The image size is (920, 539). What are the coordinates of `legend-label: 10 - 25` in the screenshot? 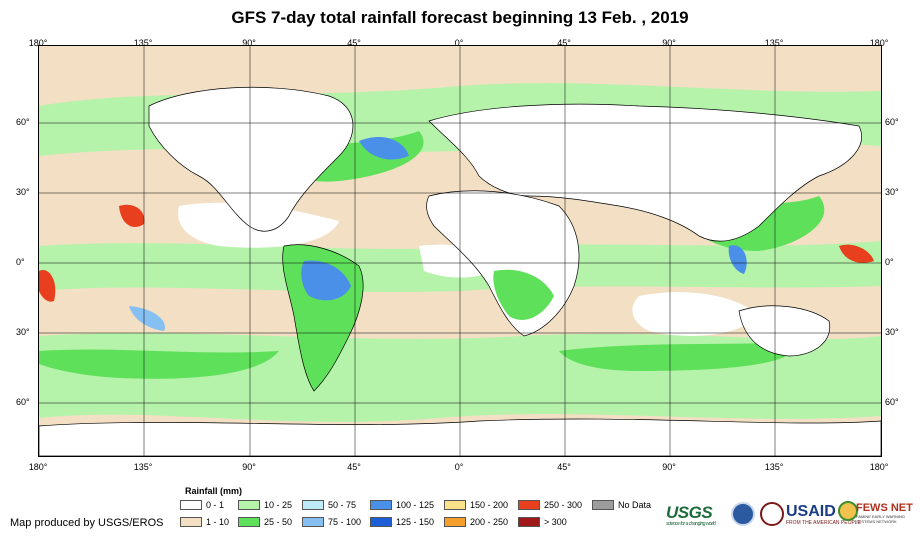 It's located at (278, 505).